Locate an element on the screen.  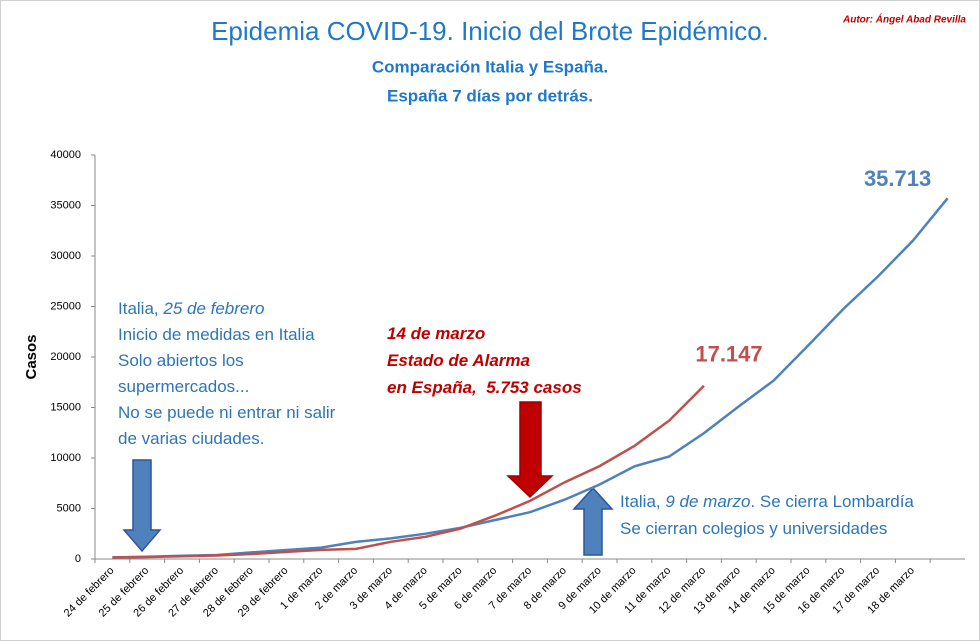
y-tick-label: 25000 is located at coordinates (65, 306).